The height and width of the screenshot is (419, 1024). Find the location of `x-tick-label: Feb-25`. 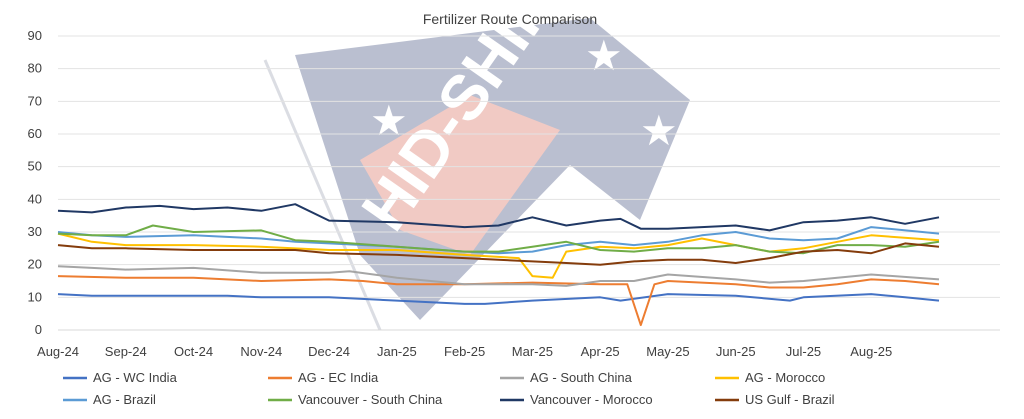

x-tick-label: Feb-25 is located at coordinates (464, 351).